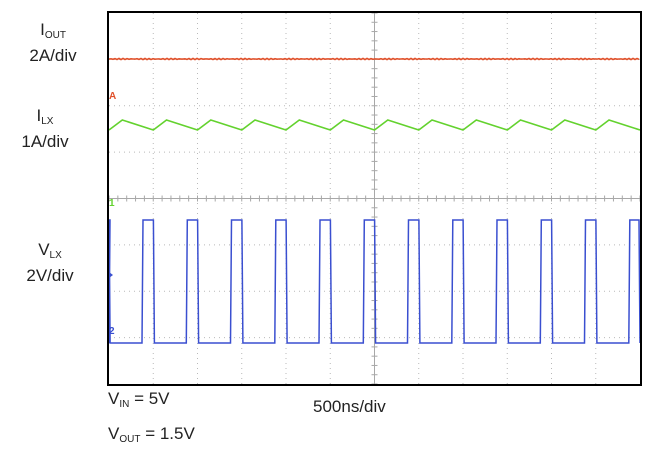 This screenshot has width=649, height=450. What do you see at coordinates (45, 141) in the screenshot?
I see `ilx-scale: 1A/div` at bounding box center [45, 141].